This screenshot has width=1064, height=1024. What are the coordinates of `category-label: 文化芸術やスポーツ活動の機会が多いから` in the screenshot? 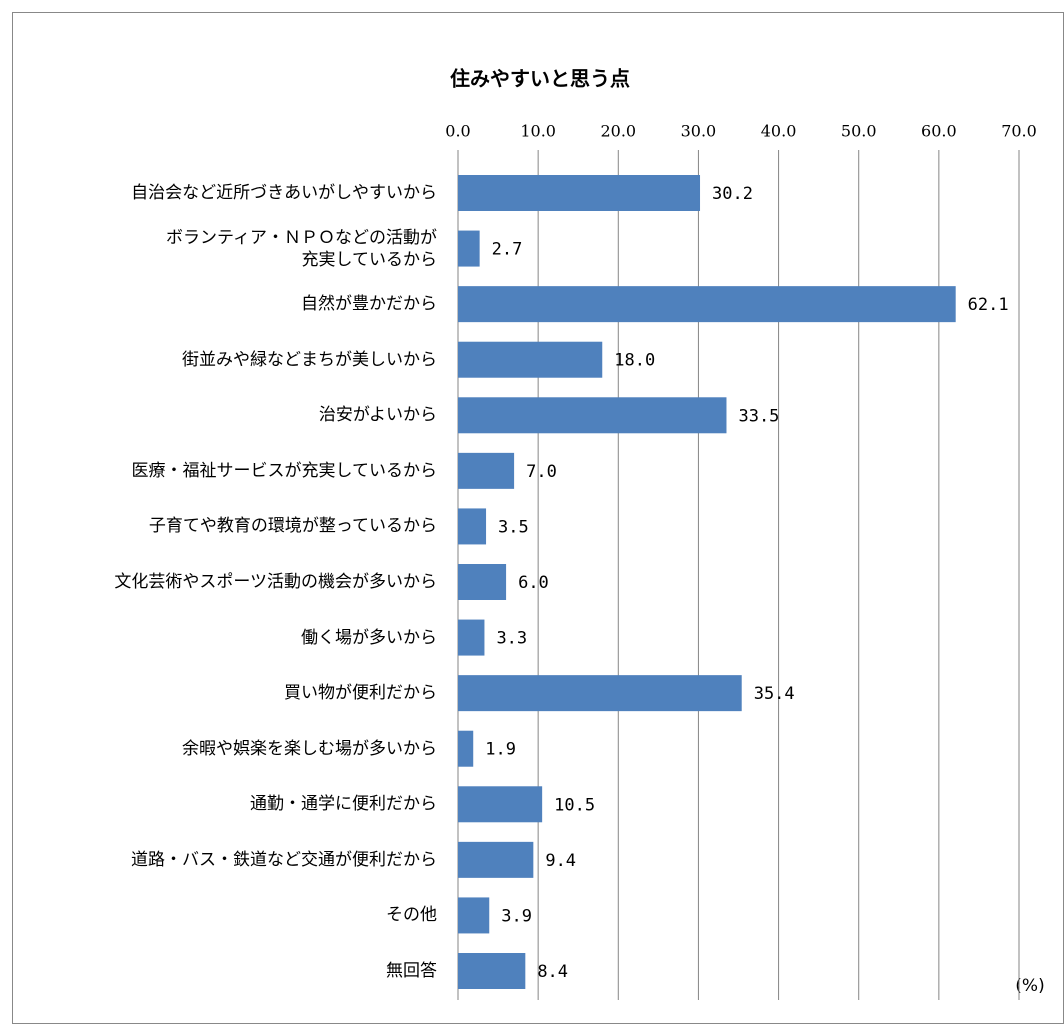 It's located at (275, 582).